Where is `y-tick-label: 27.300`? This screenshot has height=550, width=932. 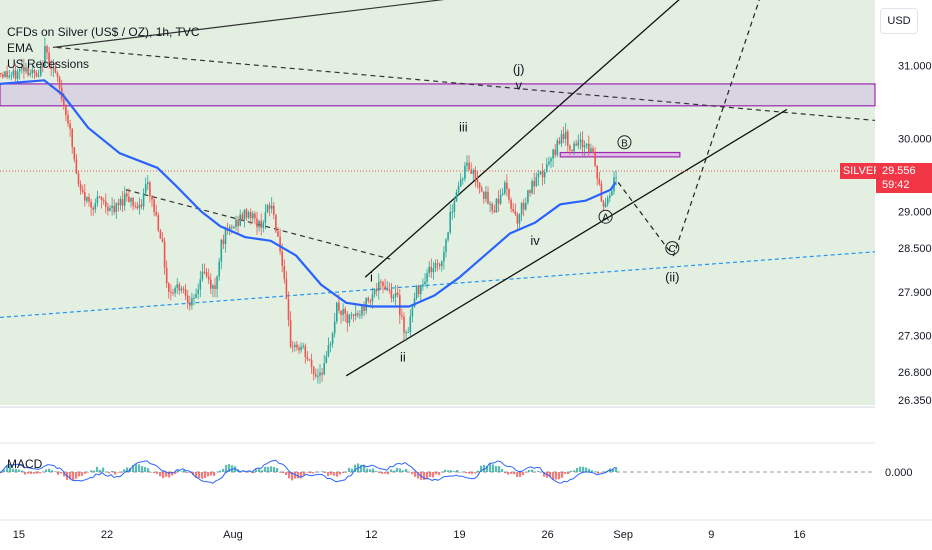 y-tick-label: 27.300 is located at coordinates (915, 337).